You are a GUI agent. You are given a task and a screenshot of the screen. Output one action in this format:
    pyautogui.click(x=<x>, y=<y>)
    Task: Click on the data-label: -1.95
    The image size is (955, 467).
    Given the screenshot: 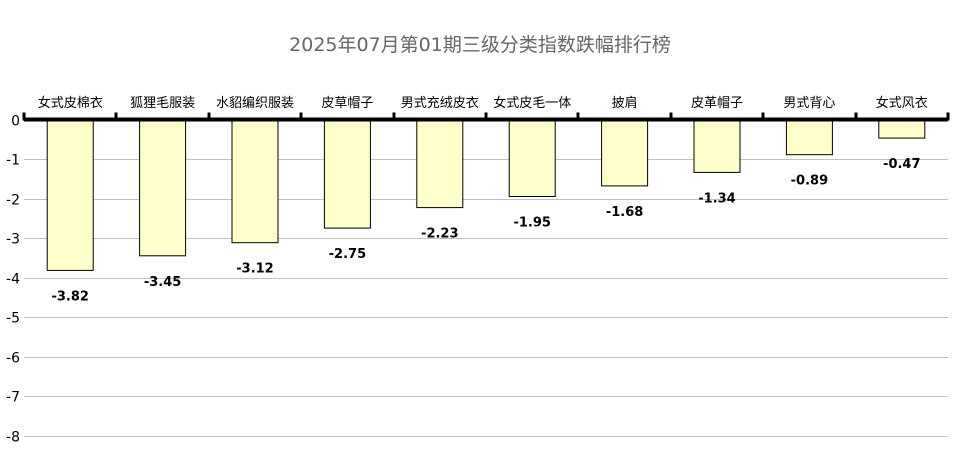 What is the action you would take?
    pyautogui.click(x=531, y=223)
    